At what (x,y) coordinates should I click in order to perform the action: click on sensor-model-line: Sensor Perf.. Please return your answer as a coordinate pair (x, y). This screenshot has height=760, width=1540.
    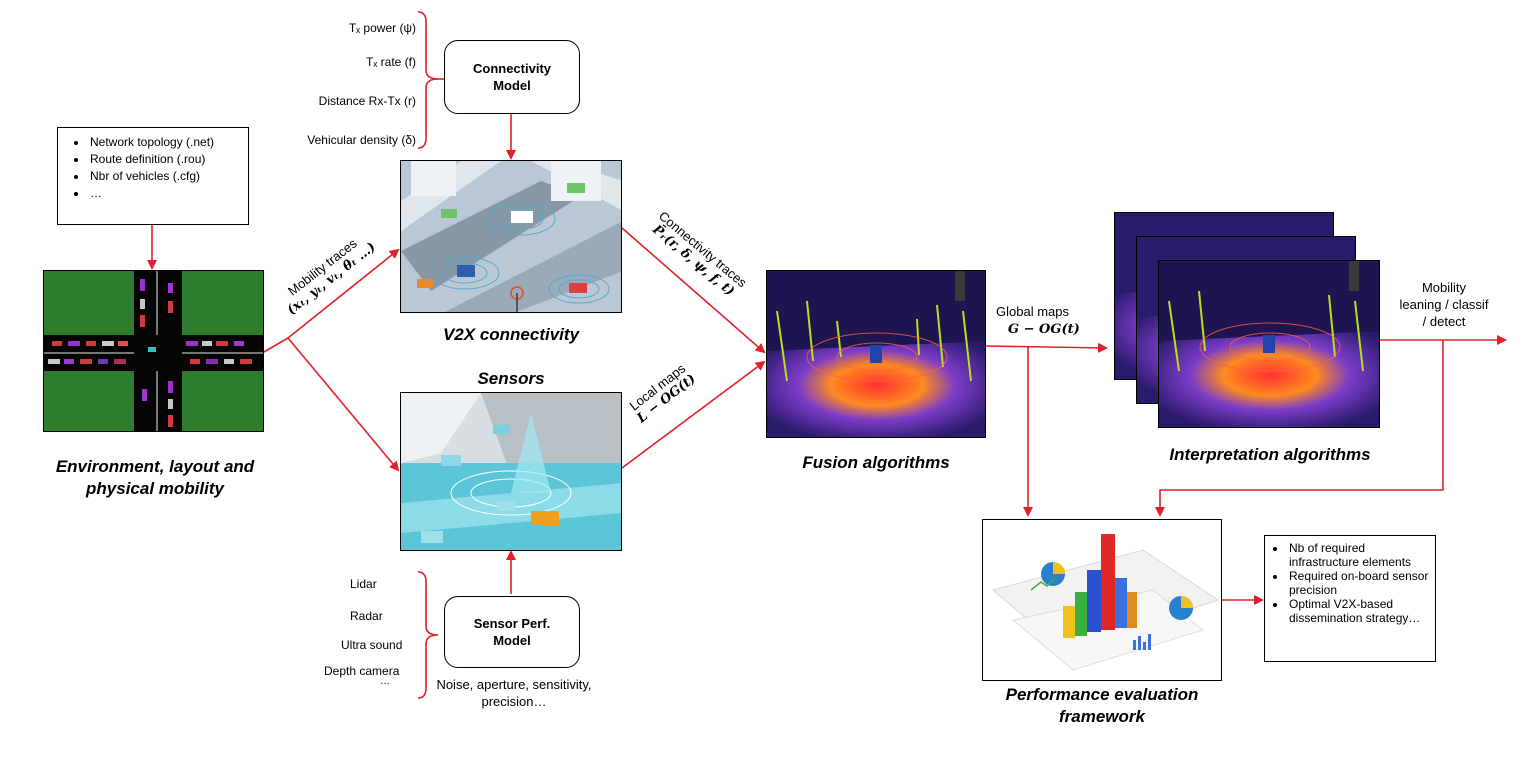
    Looking at the image, I should click on (512, 623).